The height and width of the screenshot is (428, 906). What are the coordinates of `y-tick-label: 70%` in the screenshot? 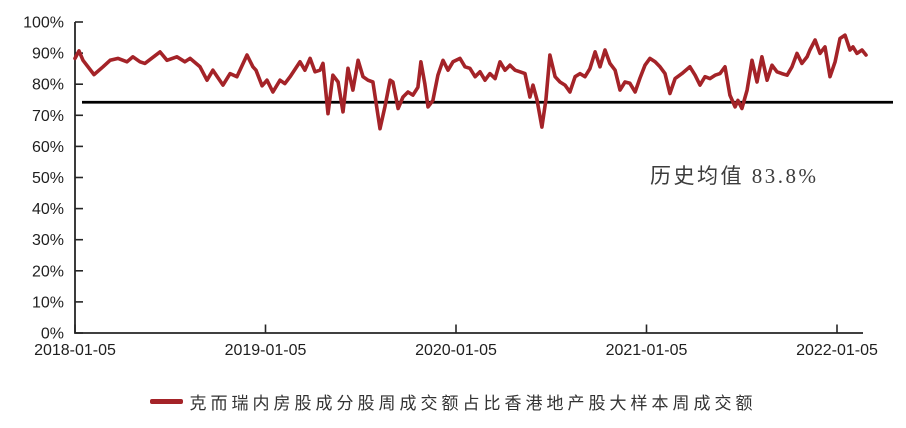 It's located at (48, 116).